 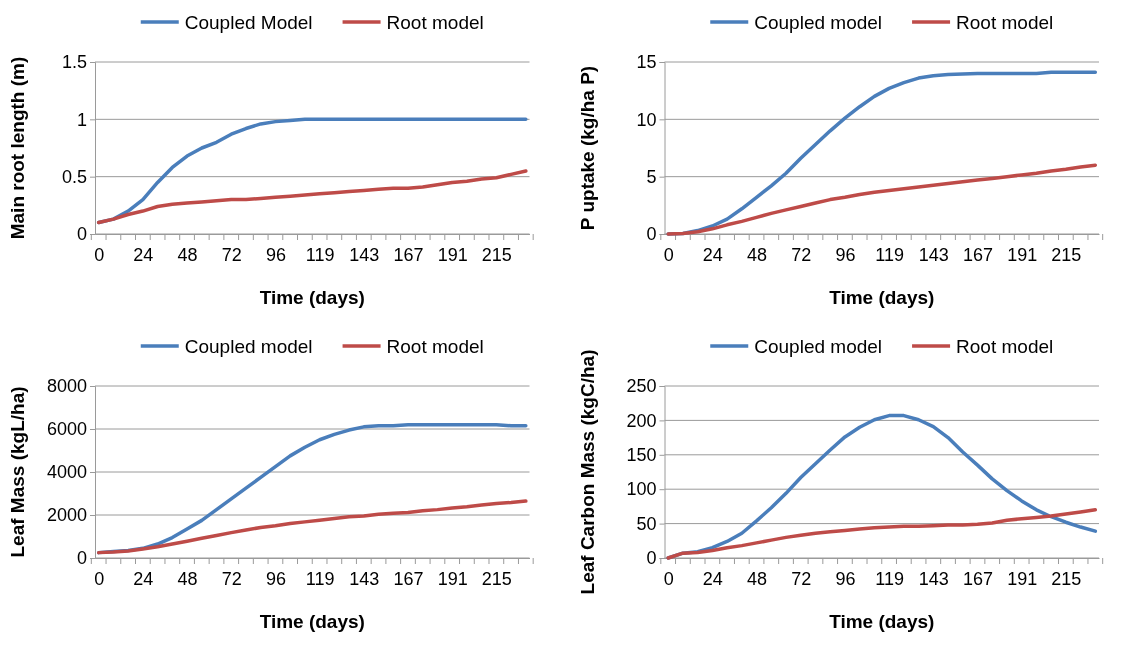 What do you see at coordinates (66, 429) in the screenshot?
I see `y-tick-label: 6000` at bounding box center [66, 429].